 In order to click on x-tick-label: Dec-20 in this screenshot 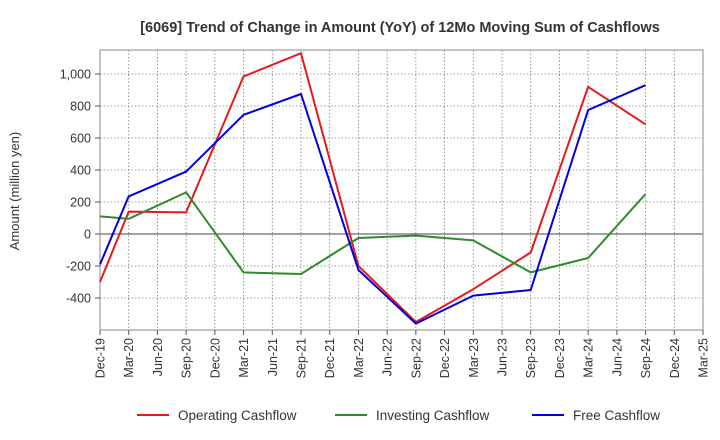, I will do `click(215, 358)`.